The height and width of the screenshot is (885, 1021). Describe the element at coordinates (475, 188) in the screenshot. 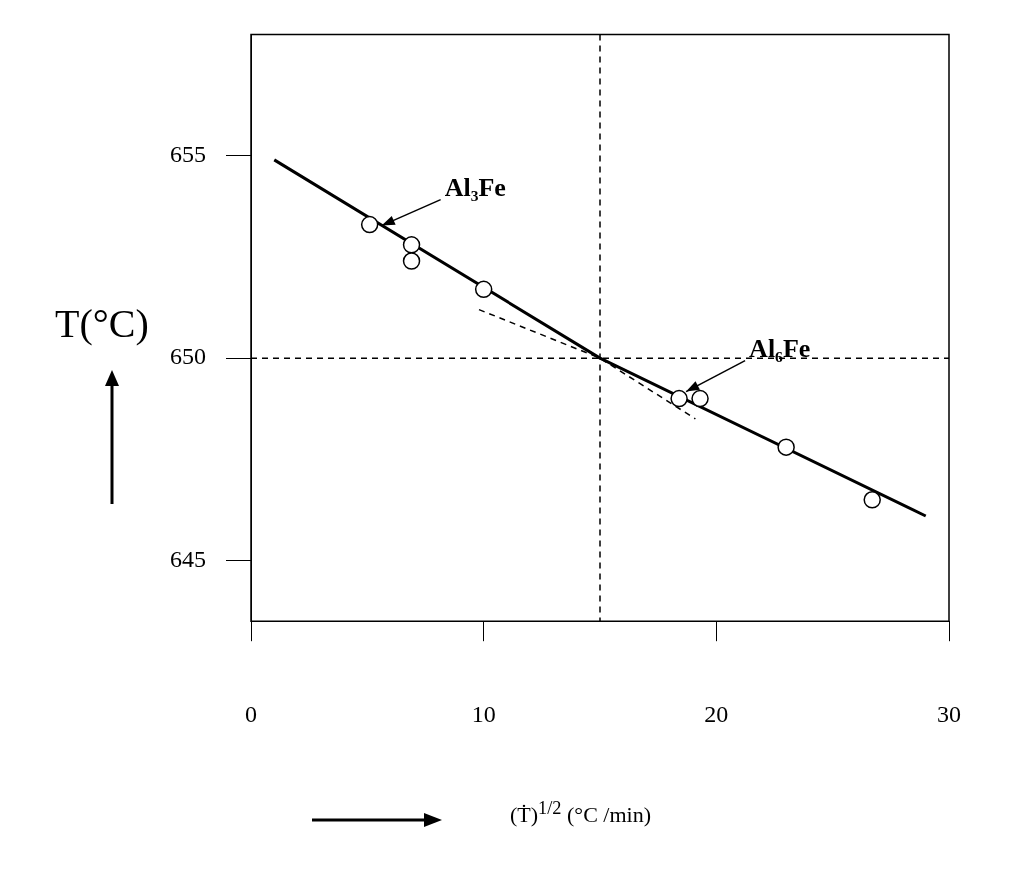

I see `annotation: Al₃Fe` at that location.